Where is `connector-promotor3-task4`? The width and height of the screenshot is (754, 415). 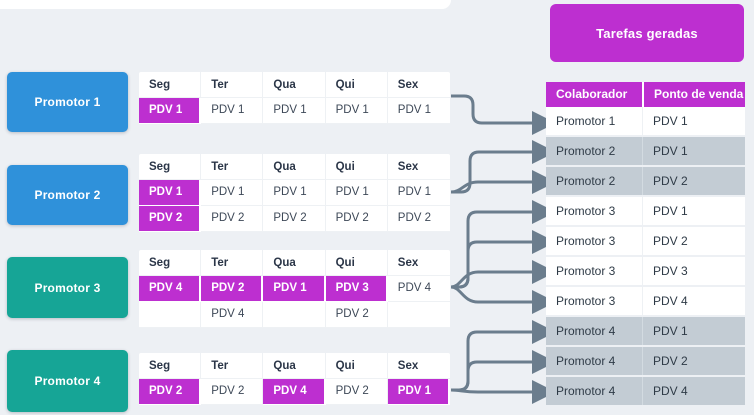
connector-promotor3-task4 is located at coordinates (503, 244).